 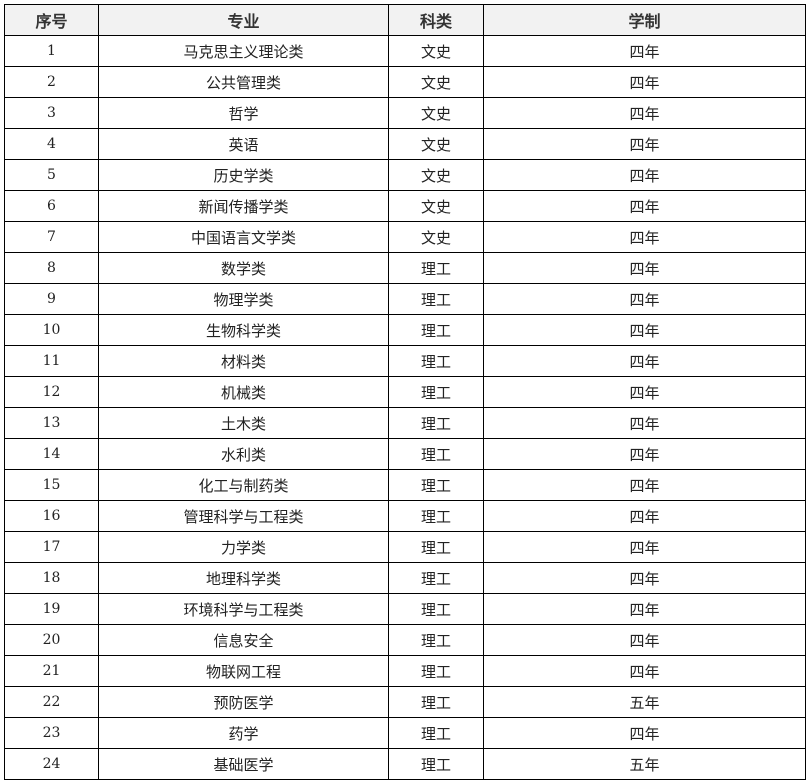 I want to click on table-row: 7 中国语言文学类 文史 四年, so click(x=405, y=237).